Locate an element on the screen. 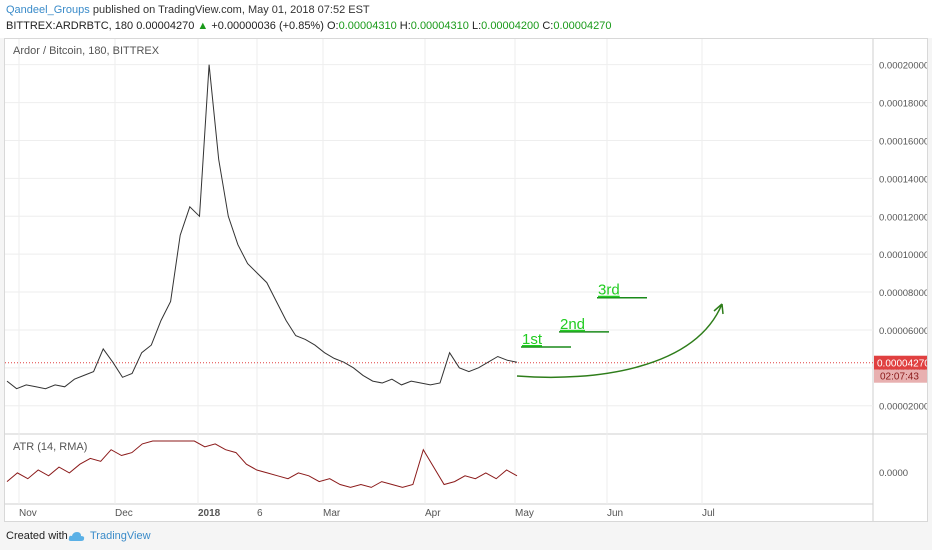 The height and width of the screenshot is (550, 932). target-label: 2nd is located at coordinates (572, 324).